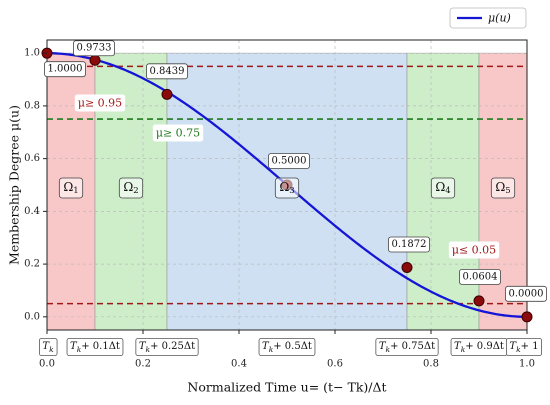 This screenshot has height=405, width=550. I want to click on threshold-label: μ≥ 0.95, so click(100, 103).